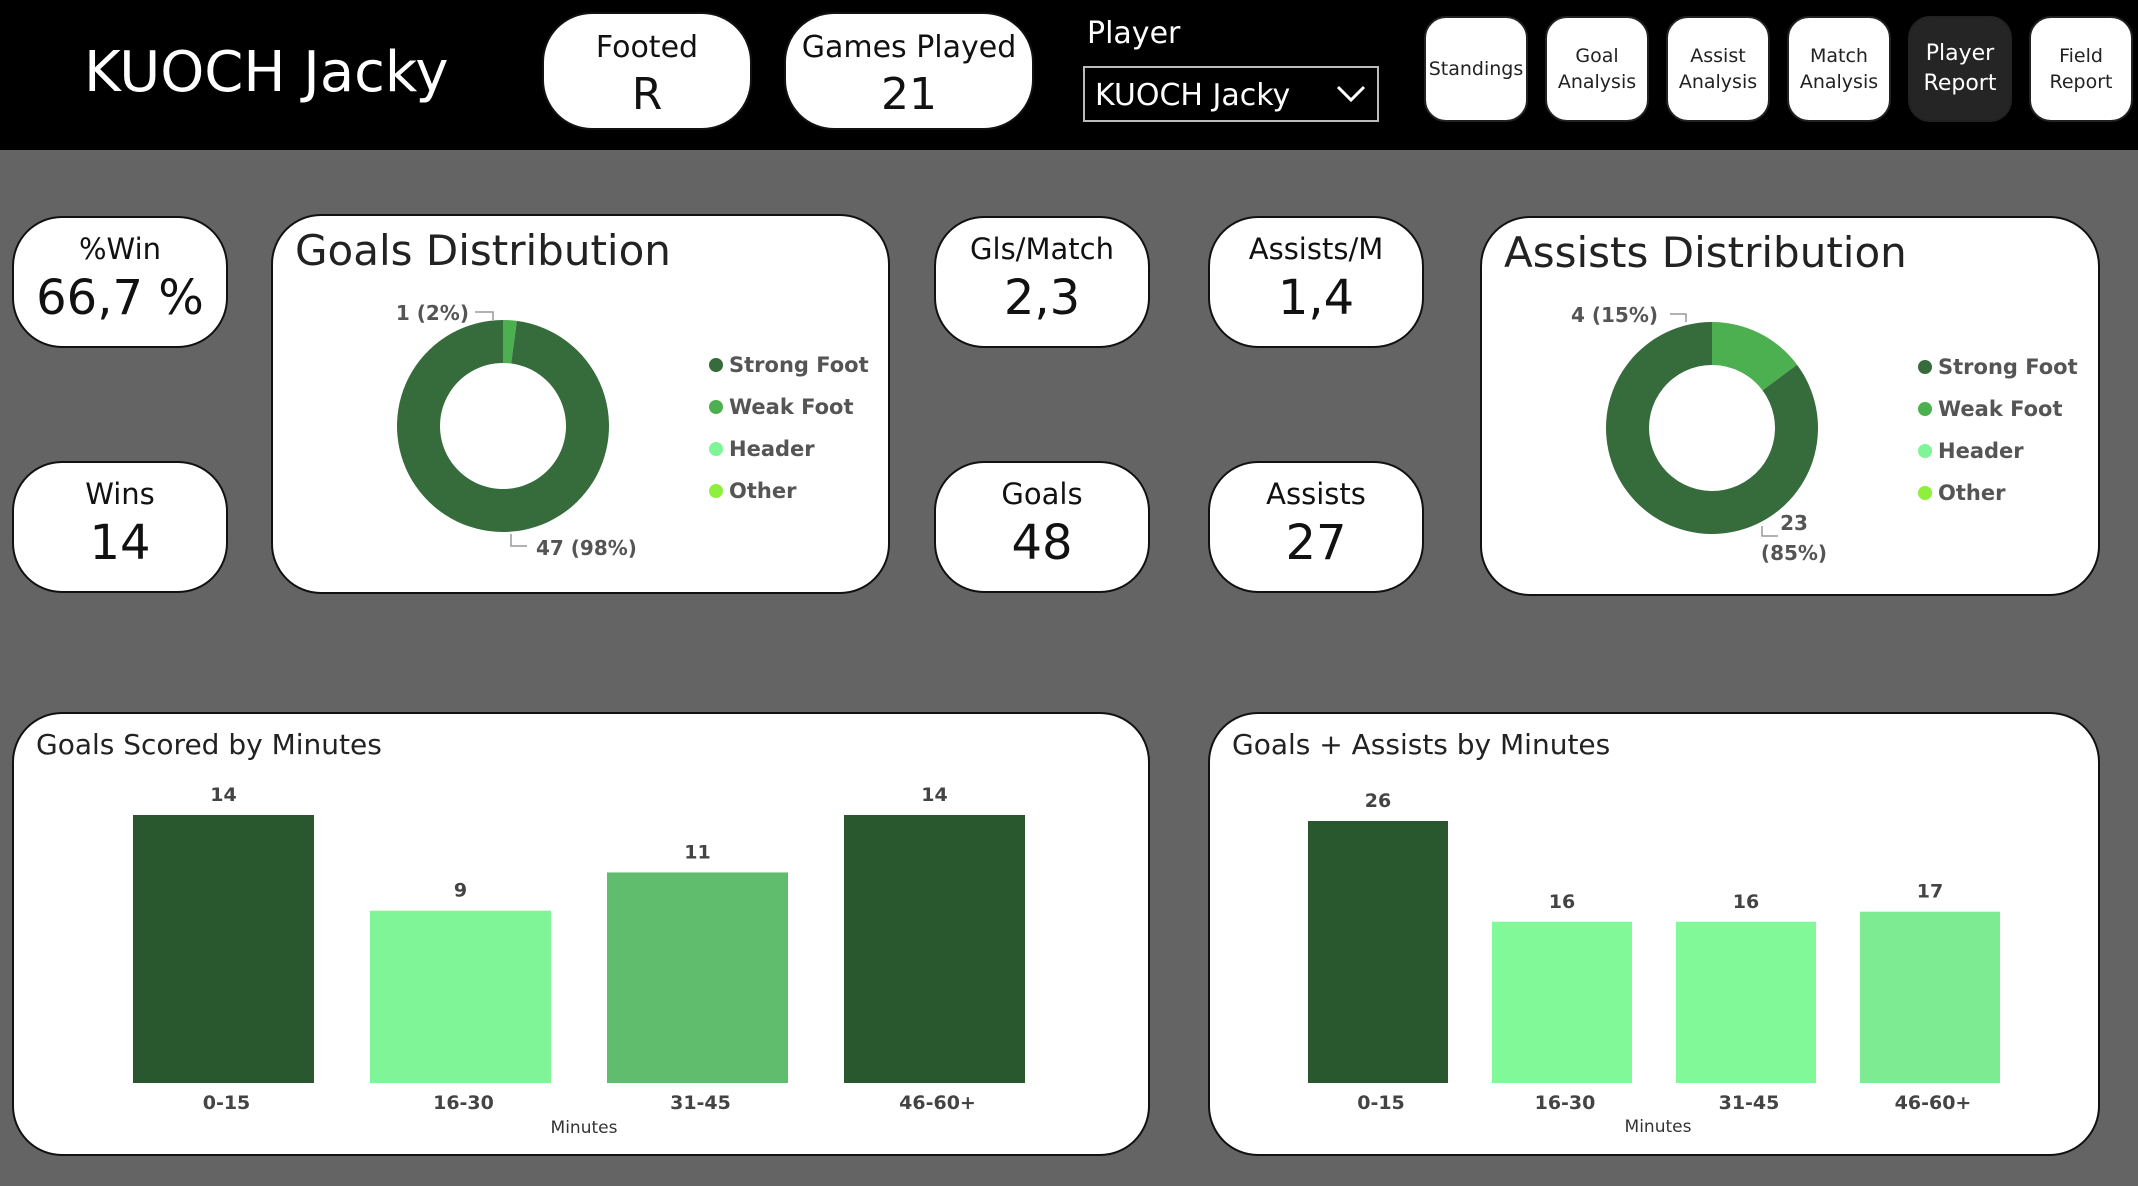 This screenshot has width=2138, height=1186. I want to click on footed-card: Footed R, so click(647, 71).